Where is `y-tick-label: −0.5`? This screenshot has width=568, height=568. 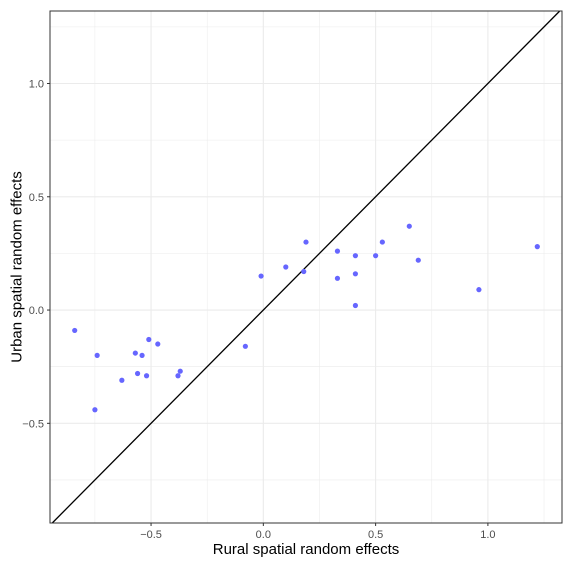
y-tick-label: −0.5 is located at coordinates (33, 424).